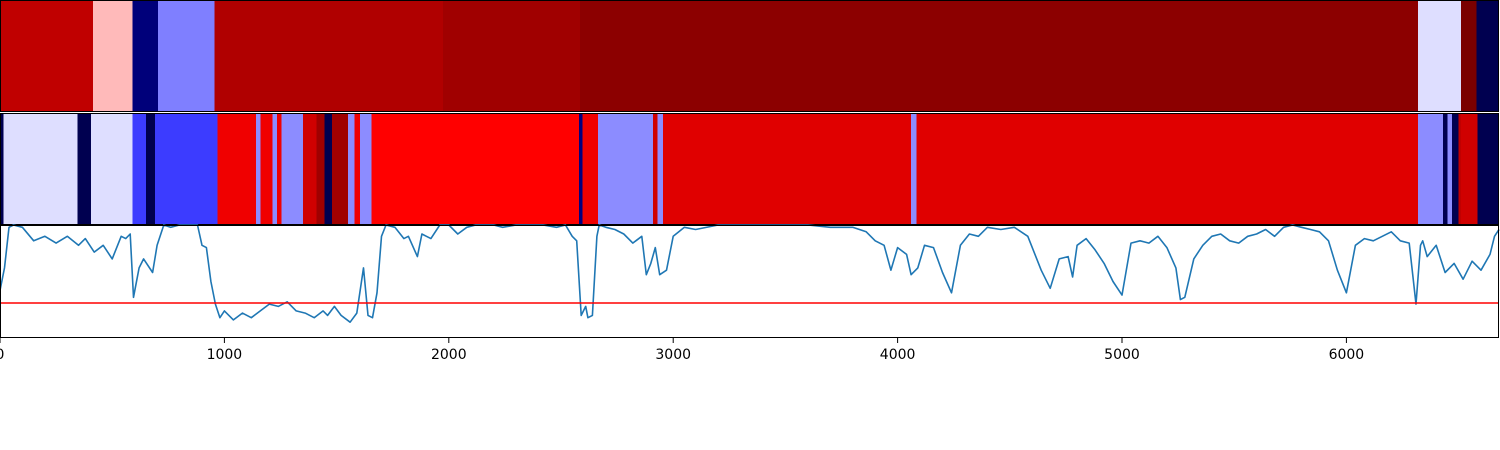 The image size is (1500, 450). I want to click on x-tick-label-1000: 1000, so click(225, 355).